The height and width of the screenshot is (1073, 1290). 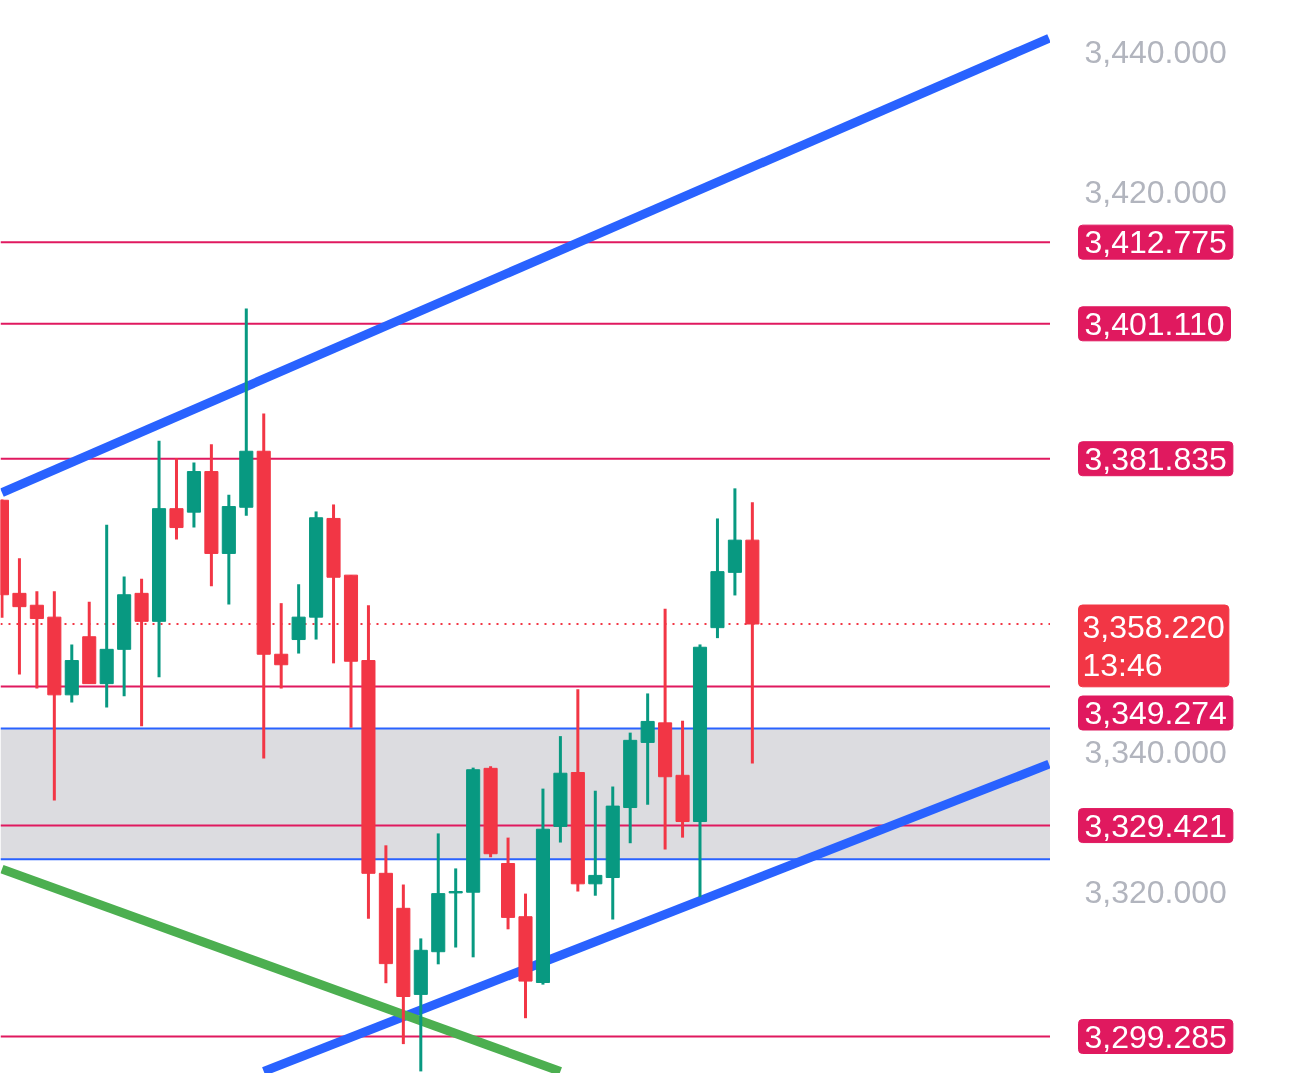 What do you see at coordinates (1155, 825) in the screenshot?
I see `ref-line-label: 3,329.421` at bounding box center [1155, 825].